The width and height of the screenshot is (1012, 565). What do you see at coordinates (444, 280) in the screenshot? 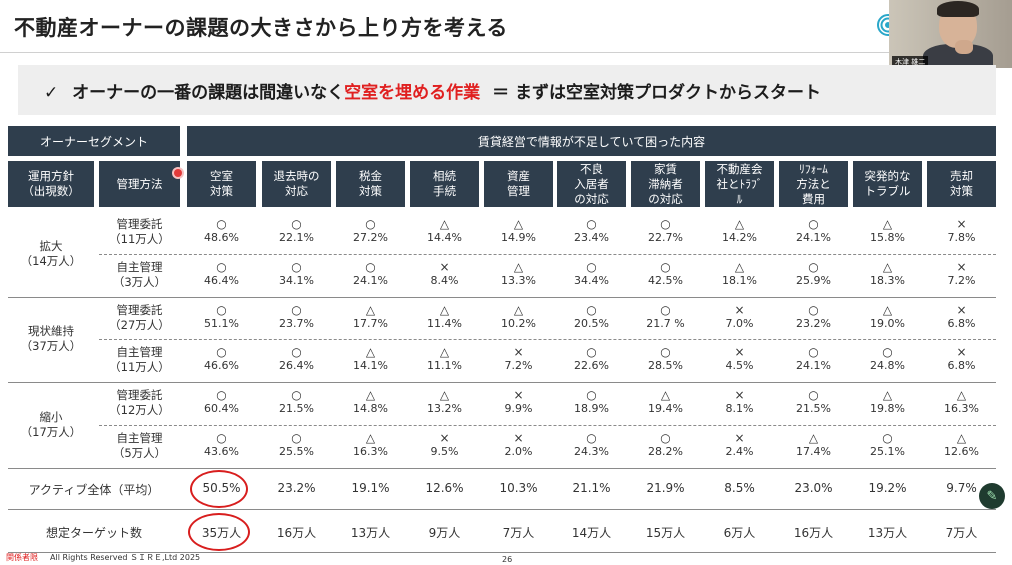
I see `percentage-value: 8.4%` at bounding box center [444, 280].